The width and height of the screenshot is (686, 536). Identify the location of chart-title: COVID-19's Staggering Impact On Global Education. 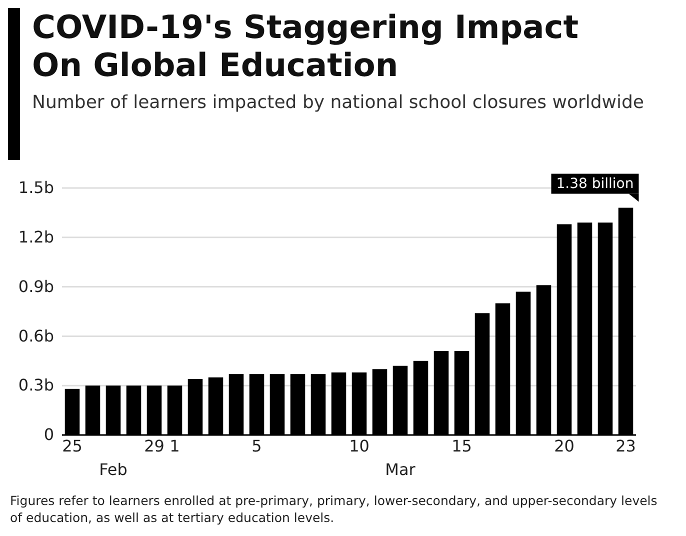
(305, 46).